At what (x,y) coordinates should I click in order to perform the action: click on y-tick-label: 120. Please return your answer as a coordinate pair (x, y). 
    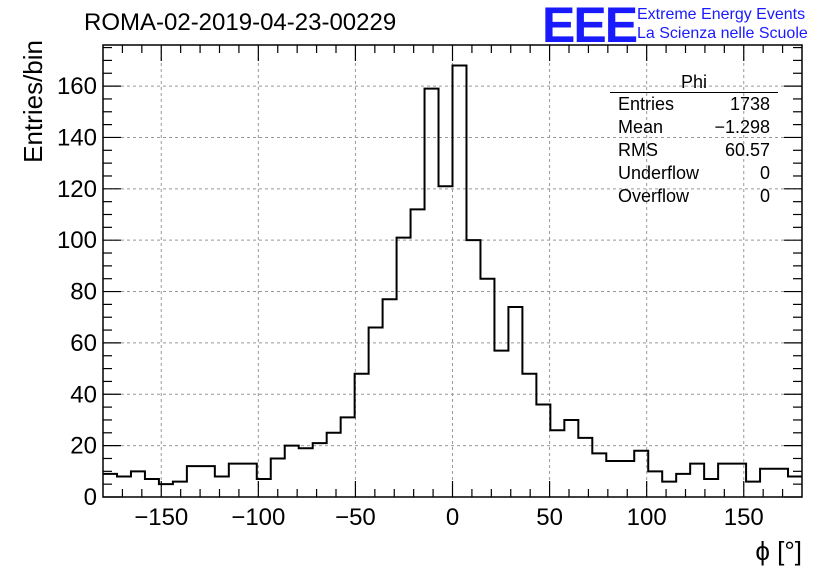
    Looking at the image, I should click on (77, 189).